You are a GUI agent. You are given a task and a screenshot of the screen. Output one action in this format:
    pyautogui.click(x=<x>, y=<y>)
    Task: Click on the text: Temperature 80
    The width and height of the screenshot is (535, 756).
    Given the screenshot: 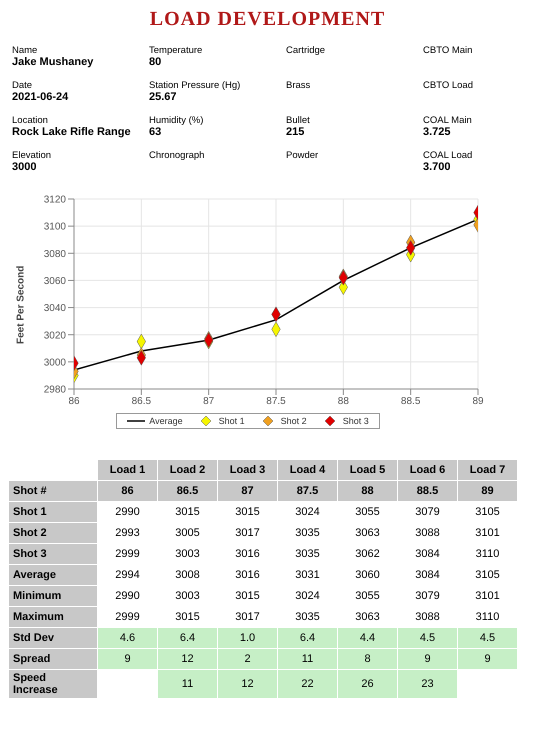 What is the action you would take?
    pyautogui.click(x=176, y=56)
    